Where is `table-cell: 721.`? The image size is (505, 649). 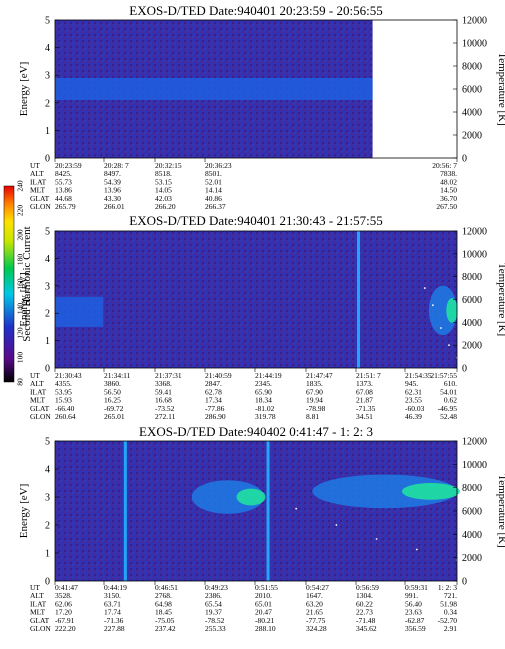
table-cell: 721. is located at coordinates (450, 595).